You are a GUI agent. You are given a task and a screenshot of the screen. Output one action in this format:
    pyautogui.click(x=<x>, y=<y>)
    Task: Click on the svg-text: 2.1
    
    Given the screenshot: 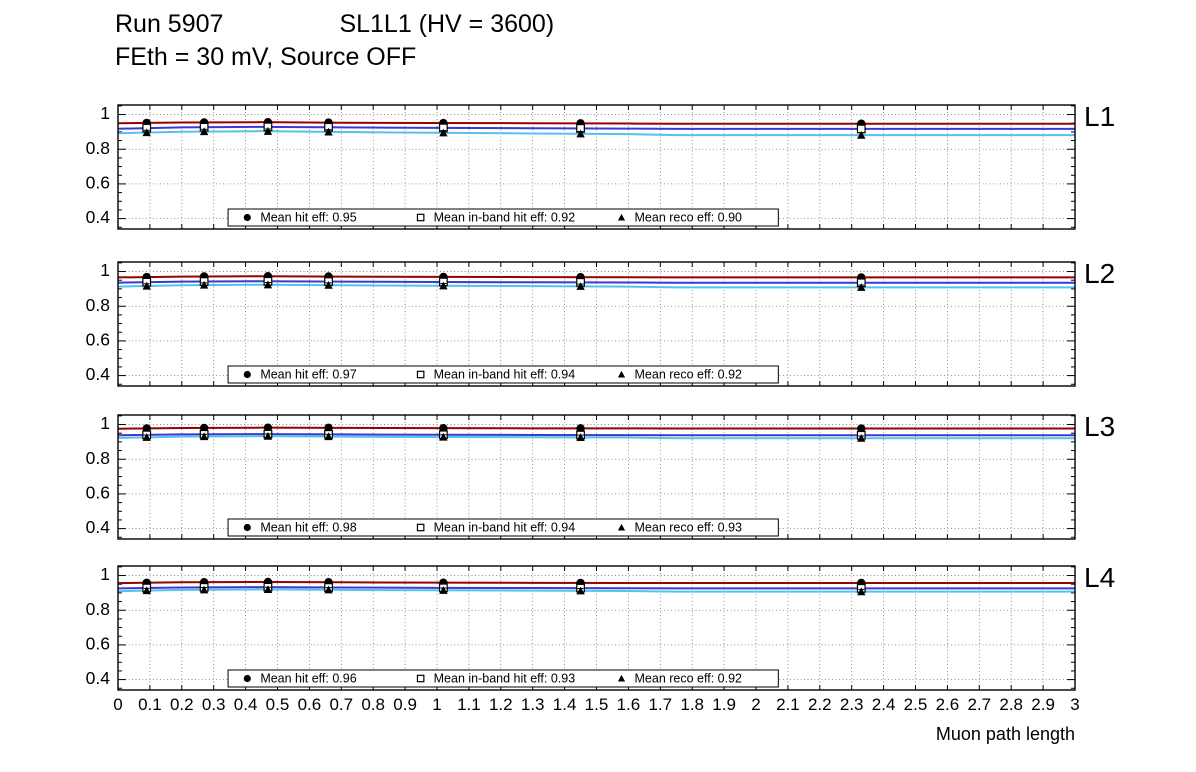 What is the action you would take?
    pyautogui.click(x=788, y=704)
    